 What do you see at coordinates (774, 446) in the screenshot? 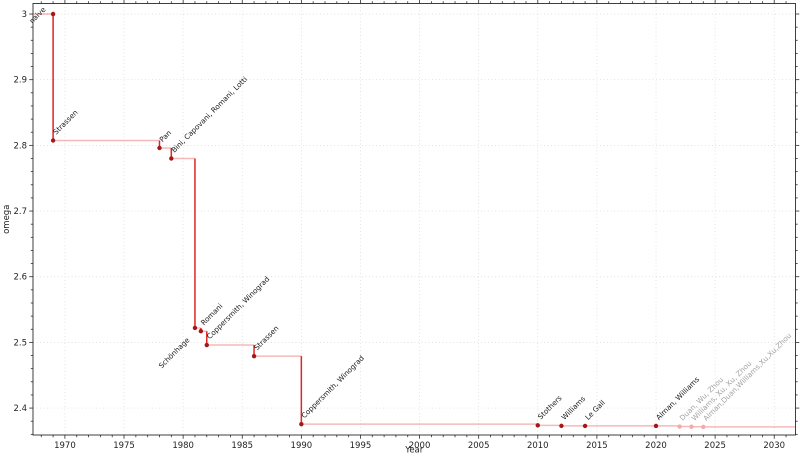
I see `x-tick-label: 2030` at bounding box center [774, 446].